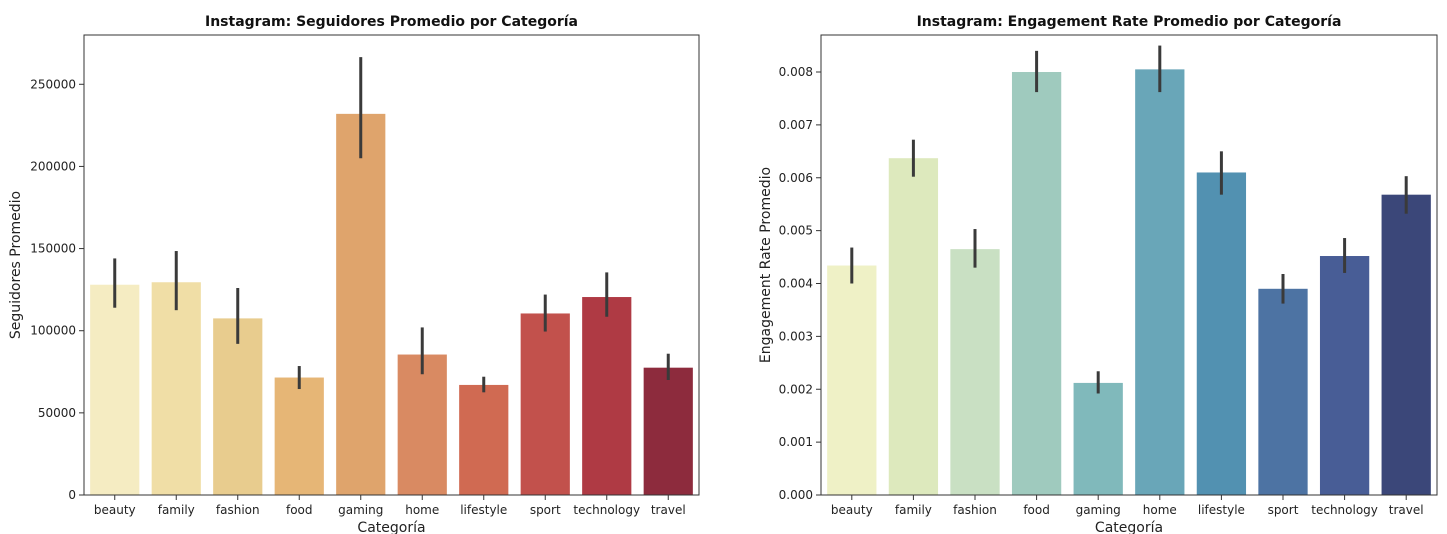 The image size is (1447, 534). What do you see at coordinates (796, 389) in the screenshot?
I see `y-tick-label: 0.002` at bounding box center [796, 389].